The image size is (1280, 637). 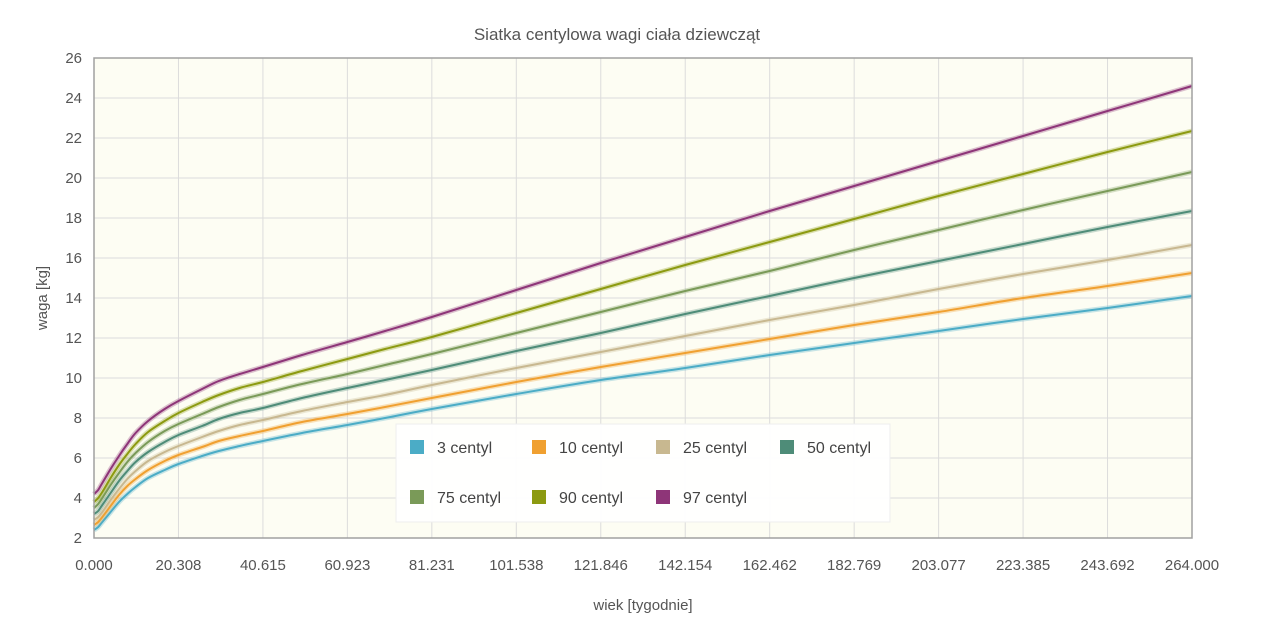 What do you see at coordinates (685, 565) in the screenshot?
I see `x-tick-label: 142.154` at bounding box center [685, 565].